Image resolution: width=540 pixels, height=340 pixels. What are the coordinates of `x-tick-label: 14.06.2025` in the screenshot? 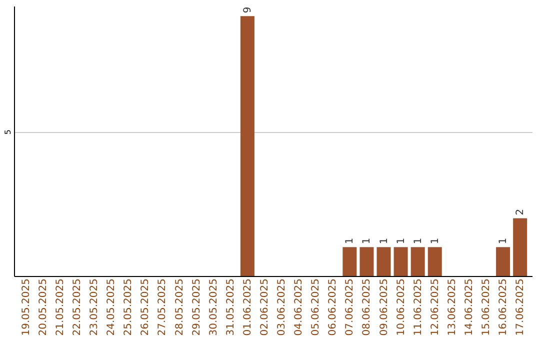 It's located at (469, 307).